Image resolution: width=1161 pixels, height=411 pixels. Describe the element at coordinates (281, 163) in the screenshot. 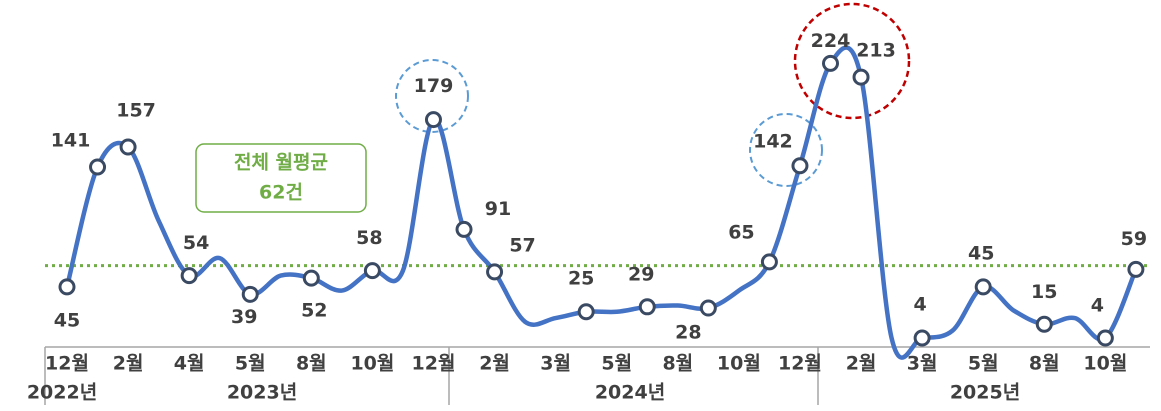

I see `average-label: 전체 월평균` at that location.